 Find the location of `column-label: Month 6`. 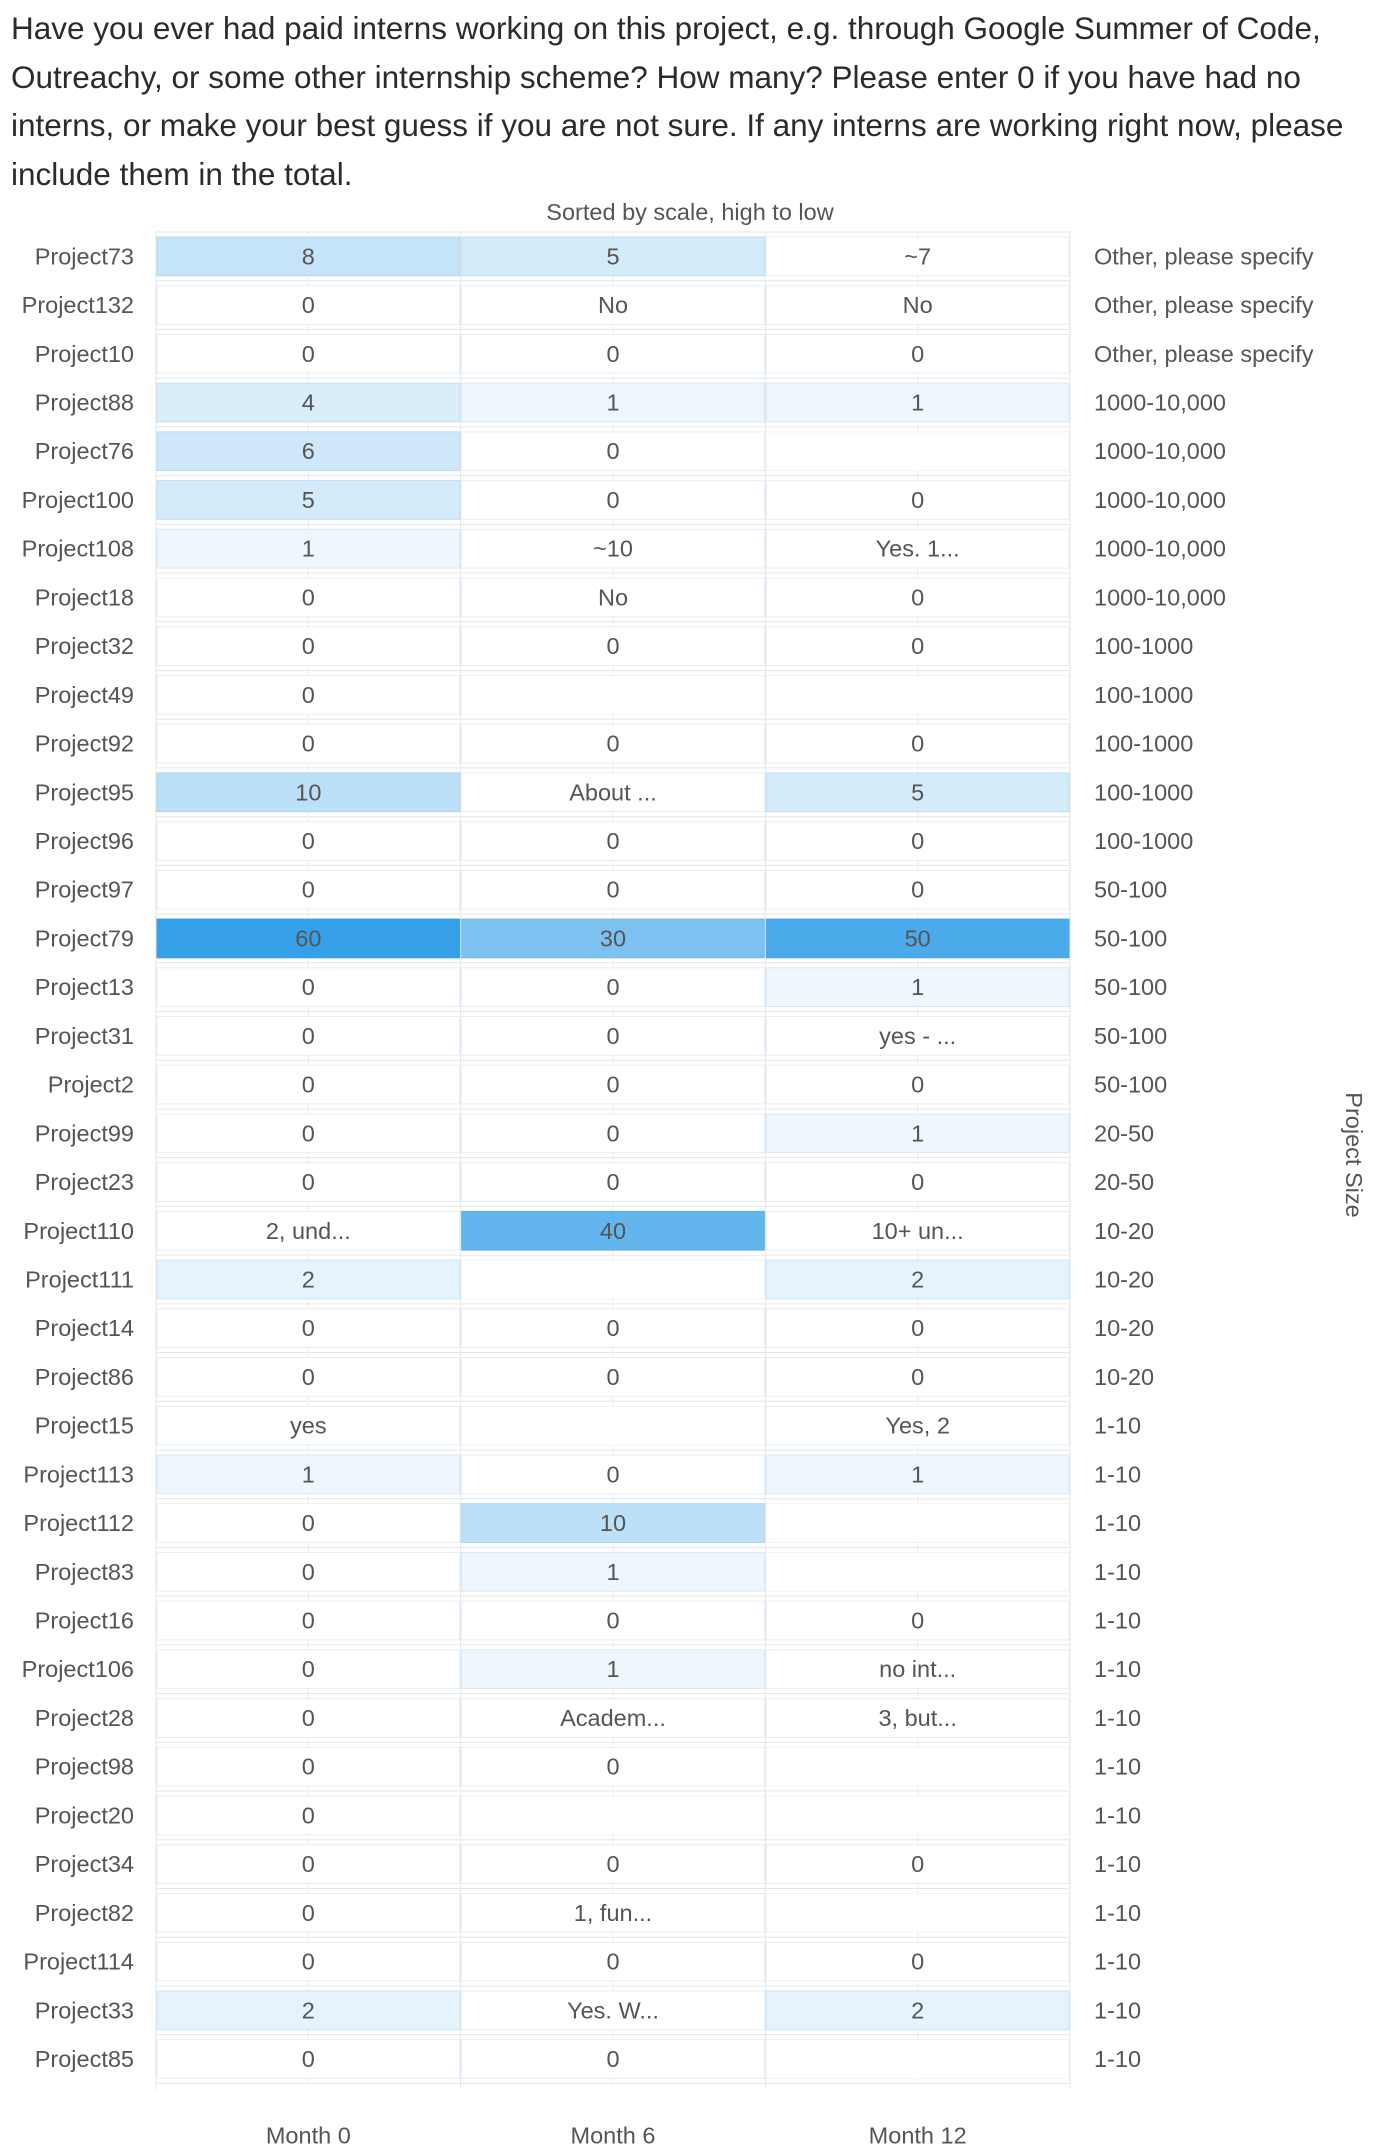

column-label: Month 6 is located at coordinates (613, 2135).